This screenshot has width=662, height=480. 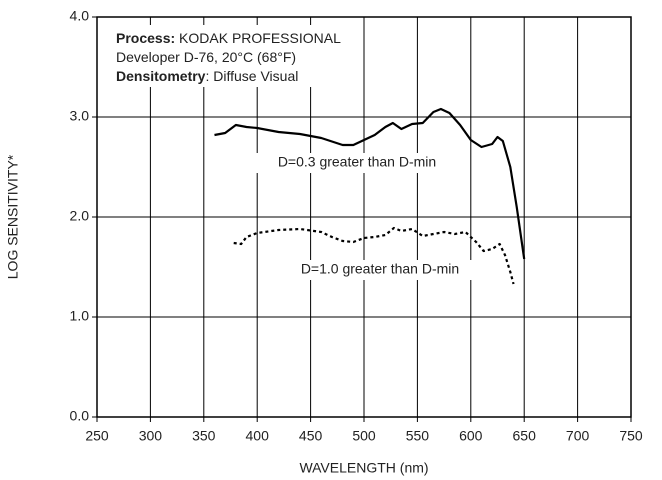 What do you see at coordinates (80, 16) in the screenshot?
I see `y-tick-label: 4.0` at bounding box center [80, 16].